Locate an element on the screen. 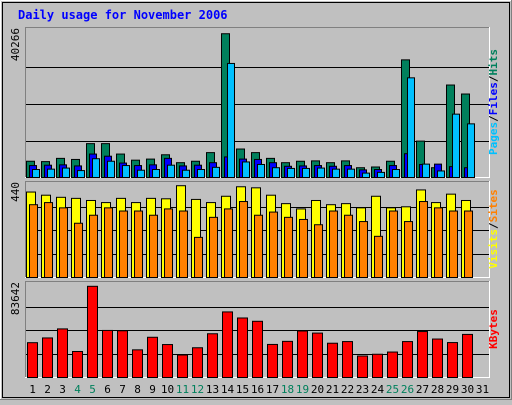 This screenshot has height=405, width=512. x-tick-label: 3 is located at coordinates (62, 389).